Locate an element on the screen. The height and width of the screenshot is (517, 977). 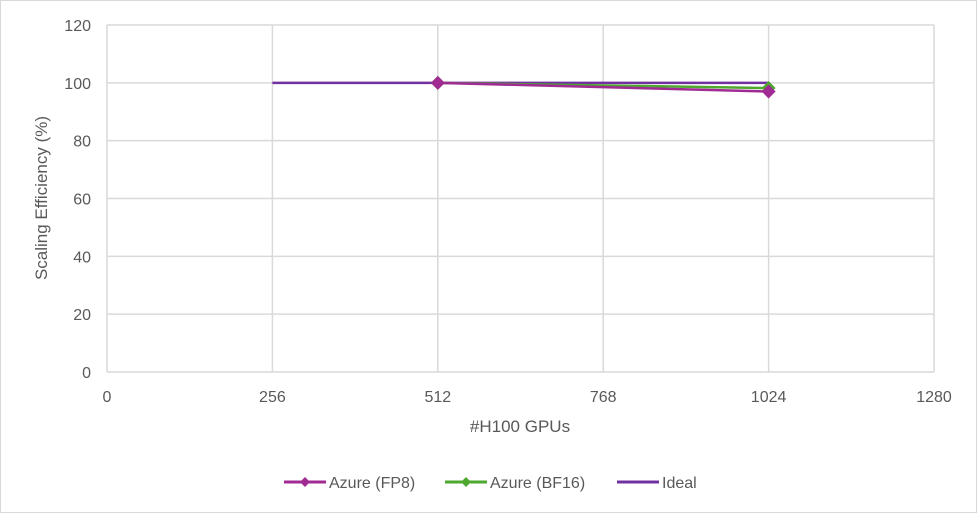
y-tick-label: 0 is located at coordinates (86, 373).